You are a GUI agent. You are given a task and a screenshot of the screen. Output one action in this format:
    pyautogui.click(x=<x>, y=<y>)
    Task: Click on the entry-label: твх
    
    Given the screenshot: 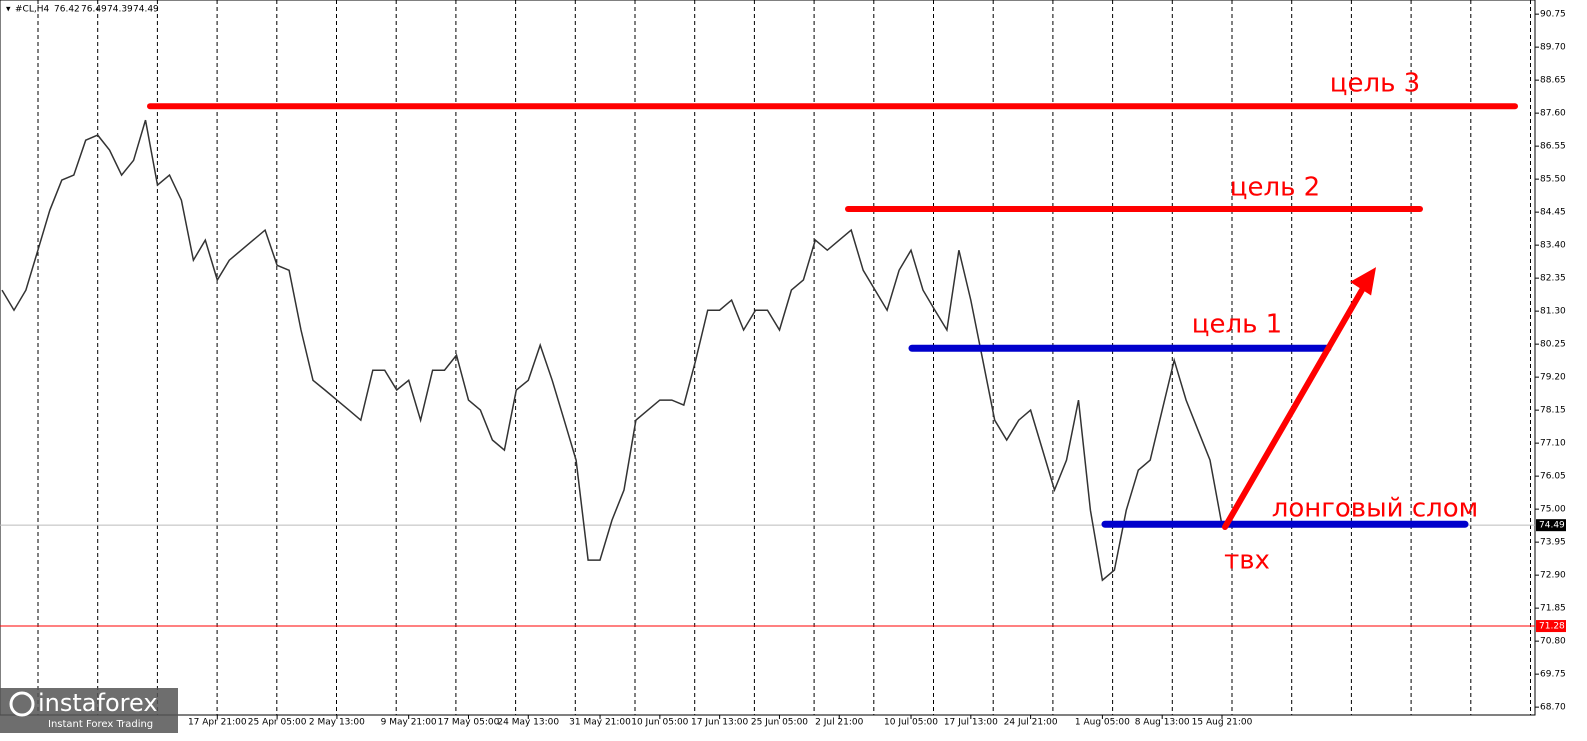 What is the action you would take?
    pyautogui.click(x=1247, y=561)
    